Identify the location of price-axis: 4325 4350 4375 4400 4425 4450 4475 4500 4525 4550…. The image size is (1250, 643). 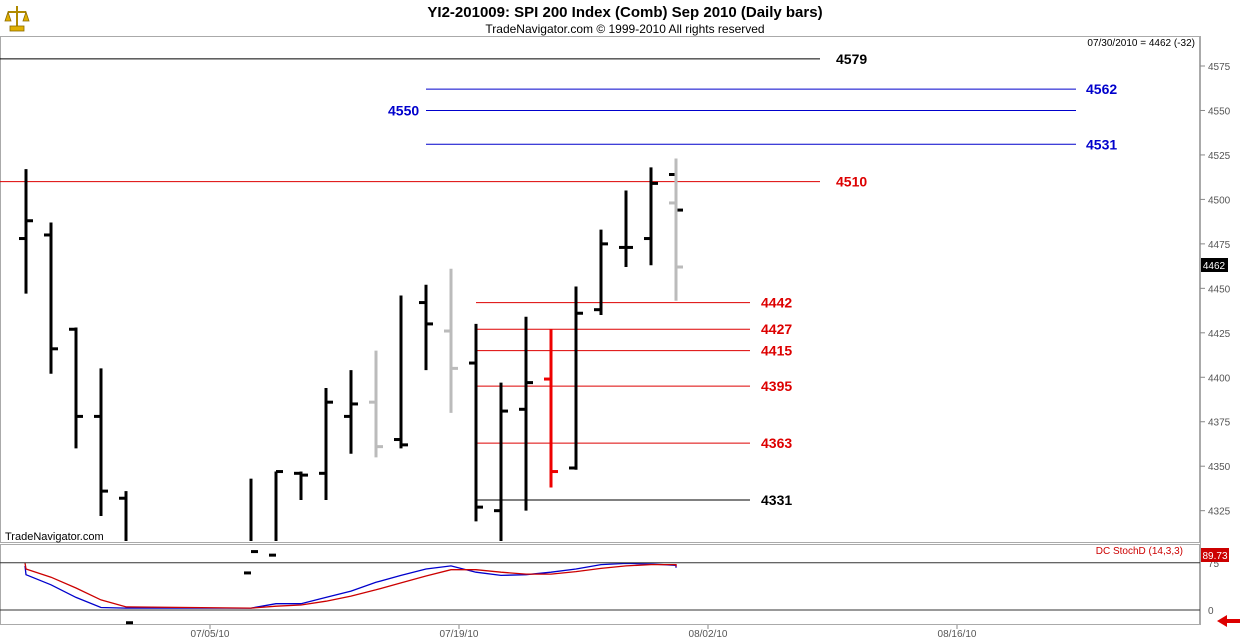
(1215, 290).